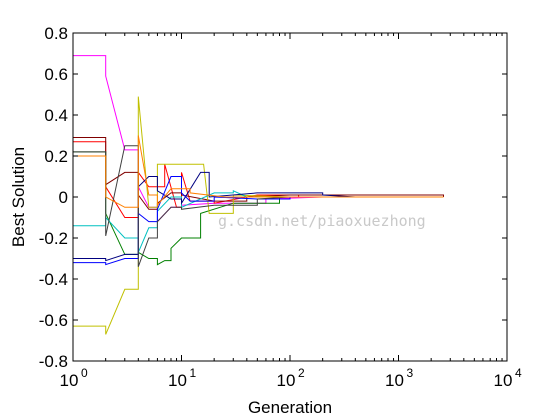 The image size is (560, 420). What do you see at coordinates (301, 373) in the screenshot?
I see `x-tick-exponent: 2` at bounding box center [301, 373].